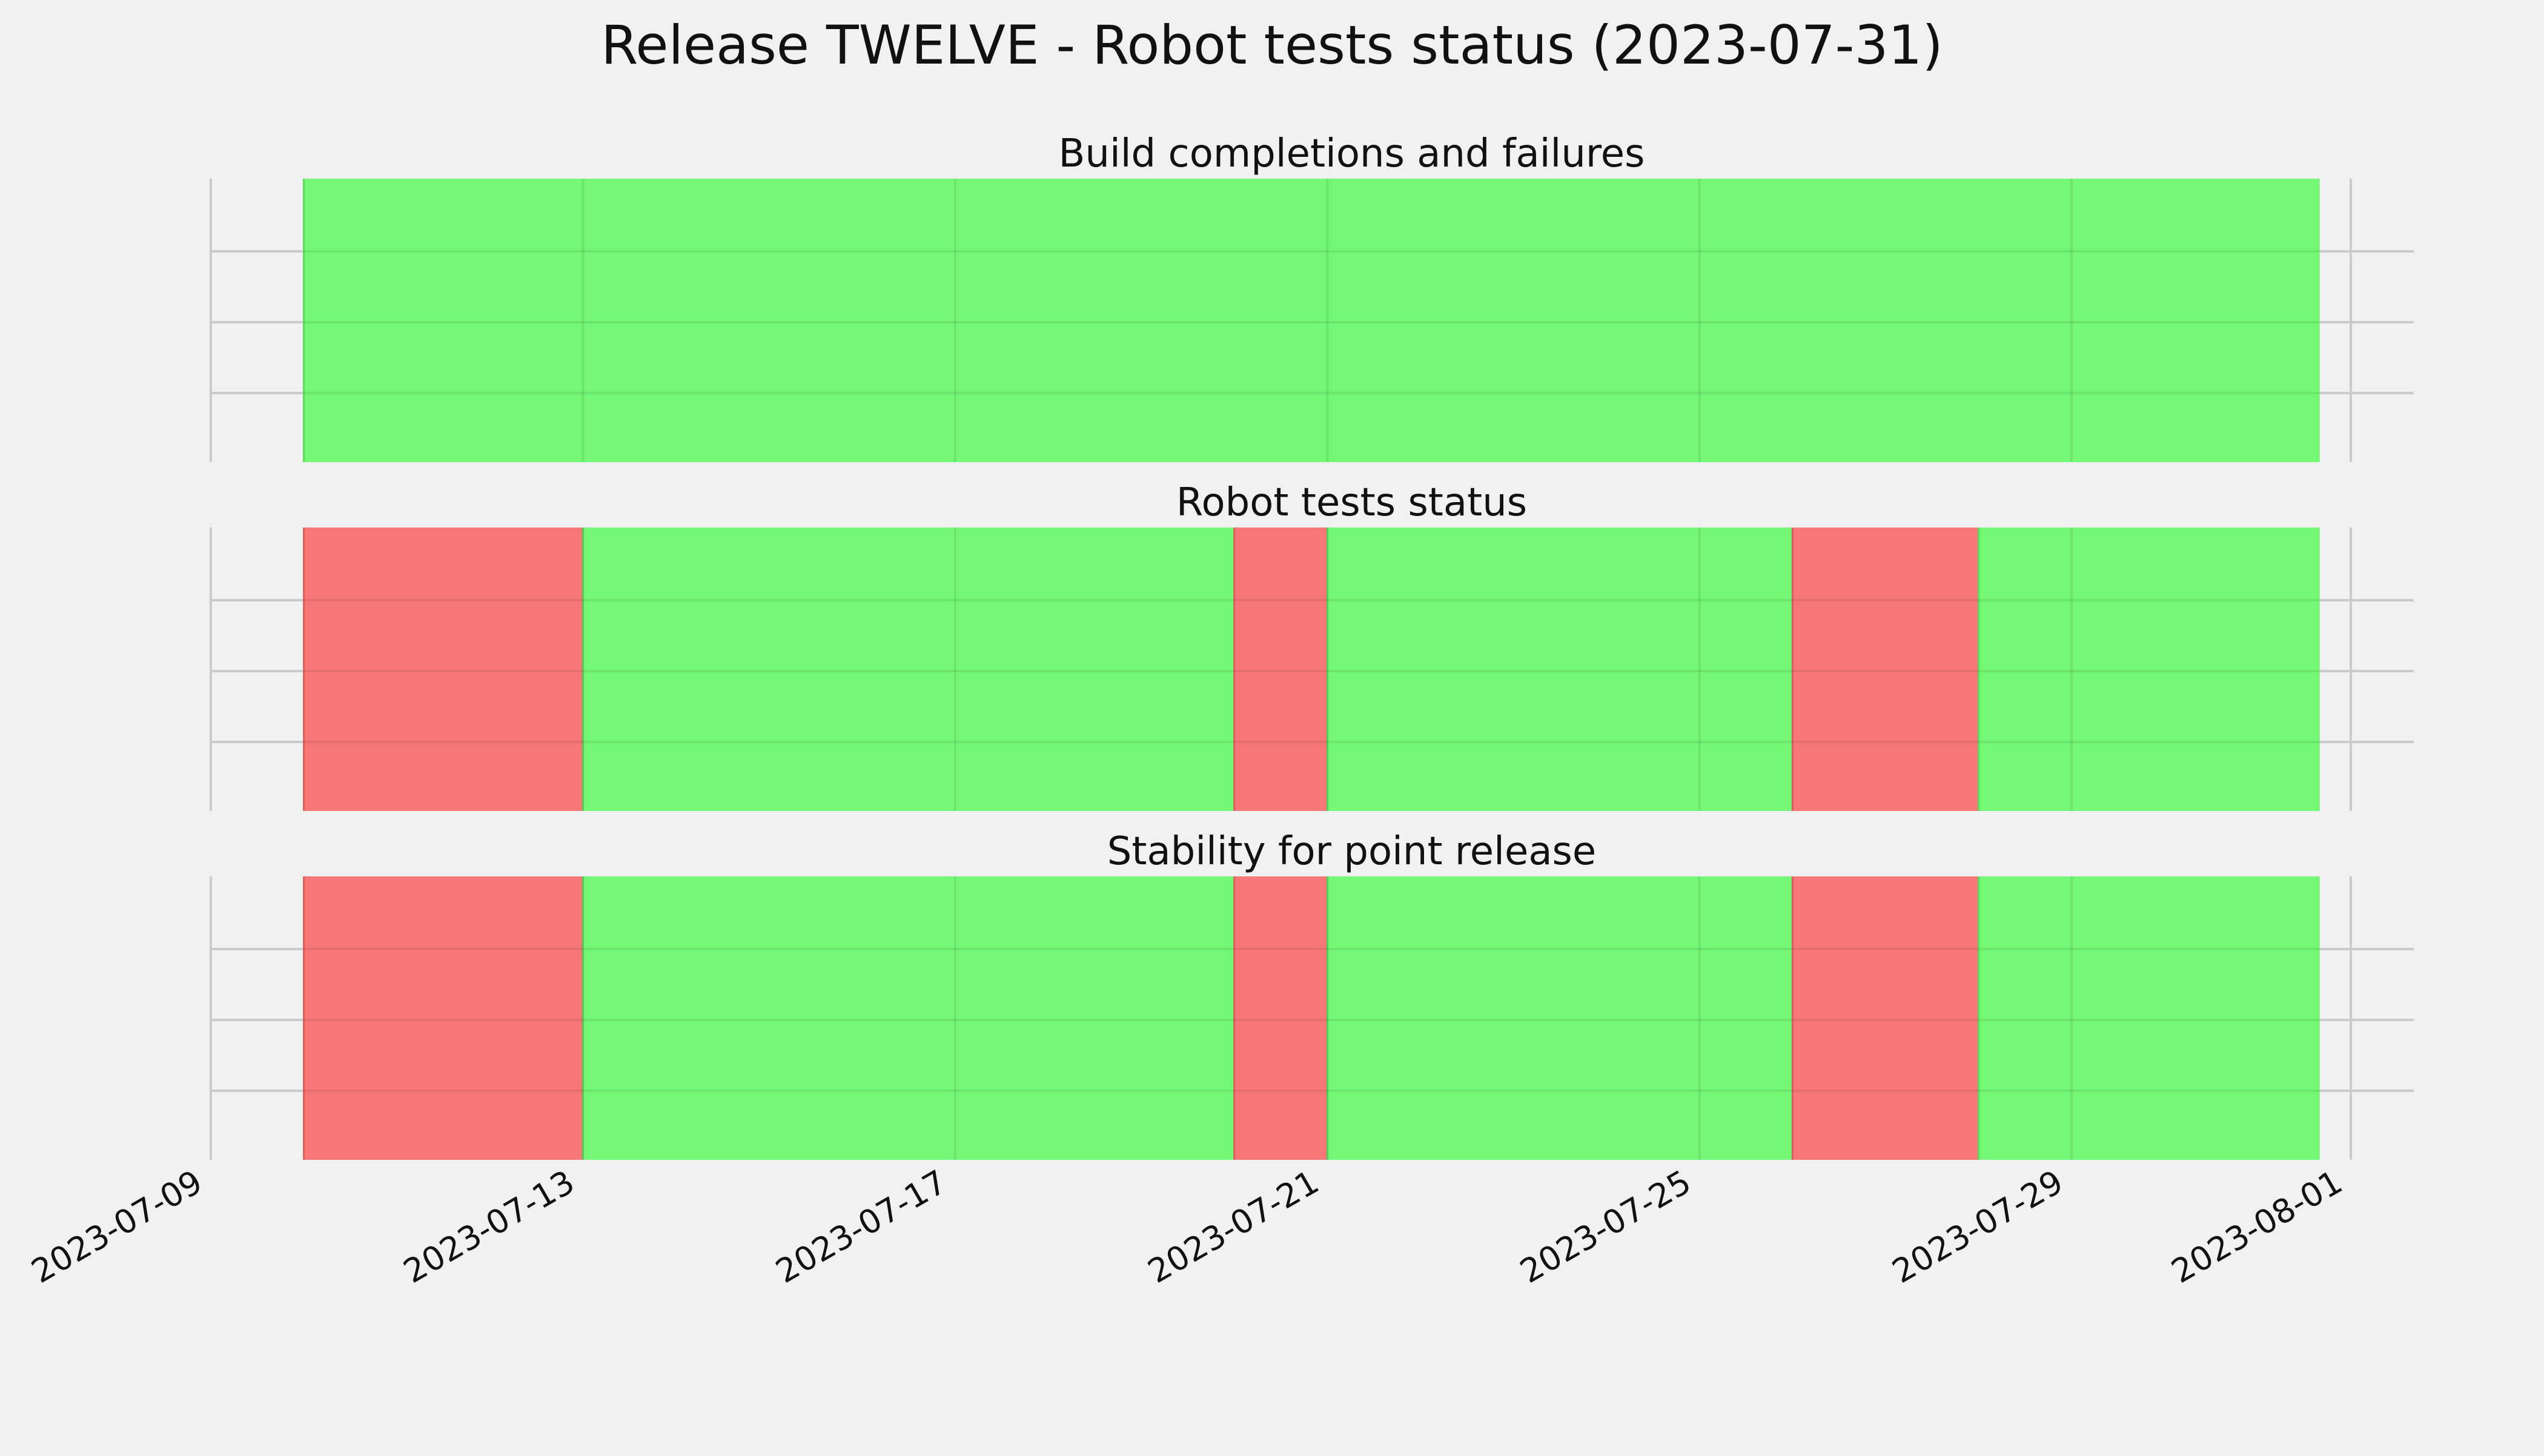 The height and width of the screenshot is (1456, 2544). Describe the element at coordinates (1234, 1227) in the screenshot. I see `x-tick-label: 2023-07-21` at that location.